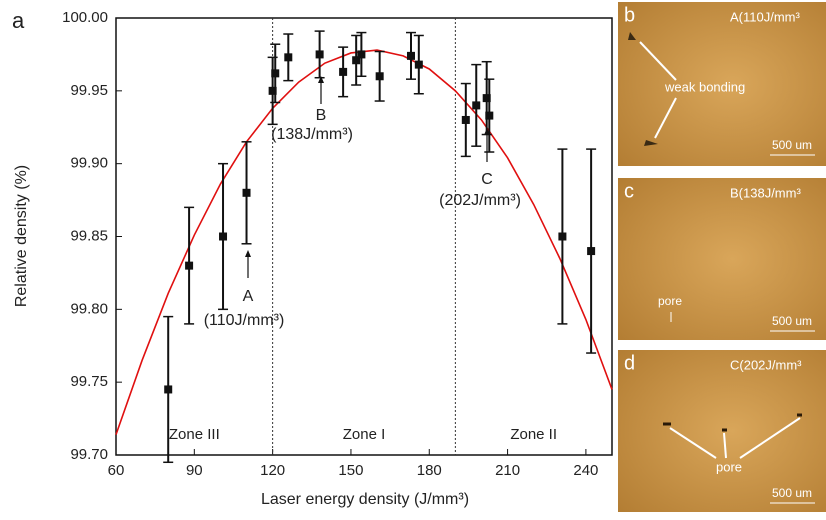 The image size is (826, 520). I want to click on x-tick-label: 180, so click(429, 470).